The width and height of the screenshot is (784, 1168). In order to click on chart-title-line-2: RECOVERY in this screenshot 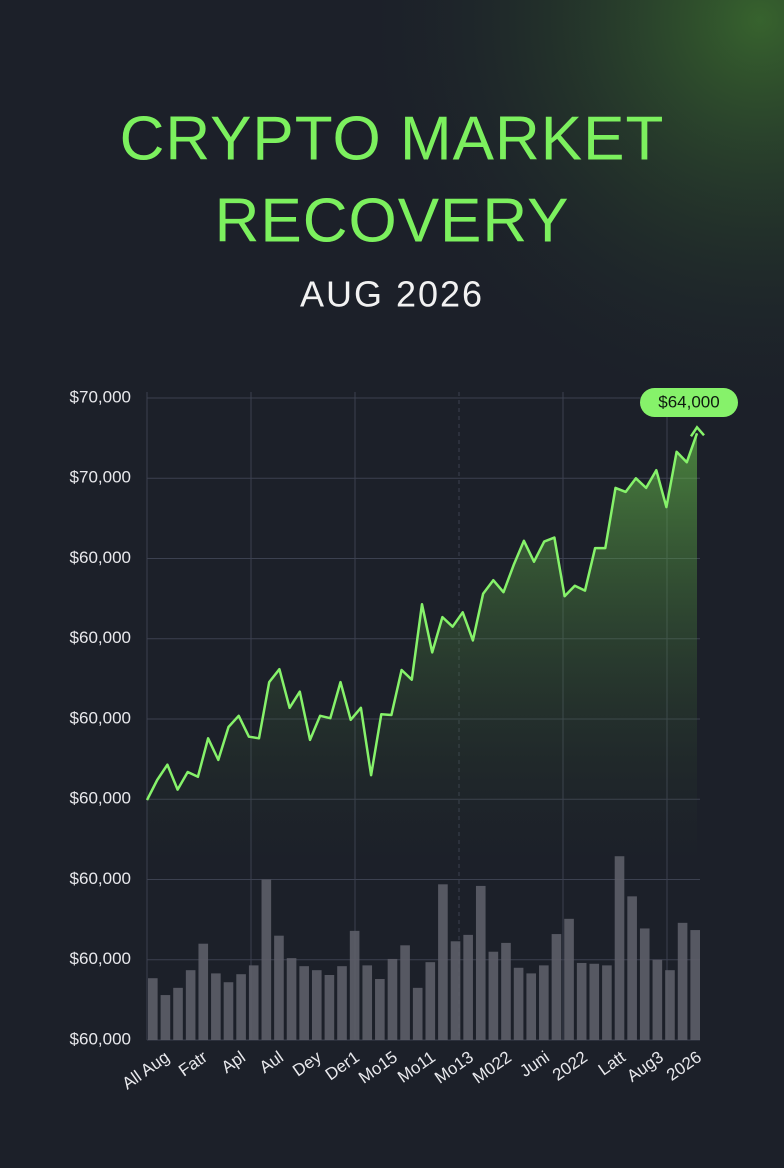, I will do `click(392, 220)`.